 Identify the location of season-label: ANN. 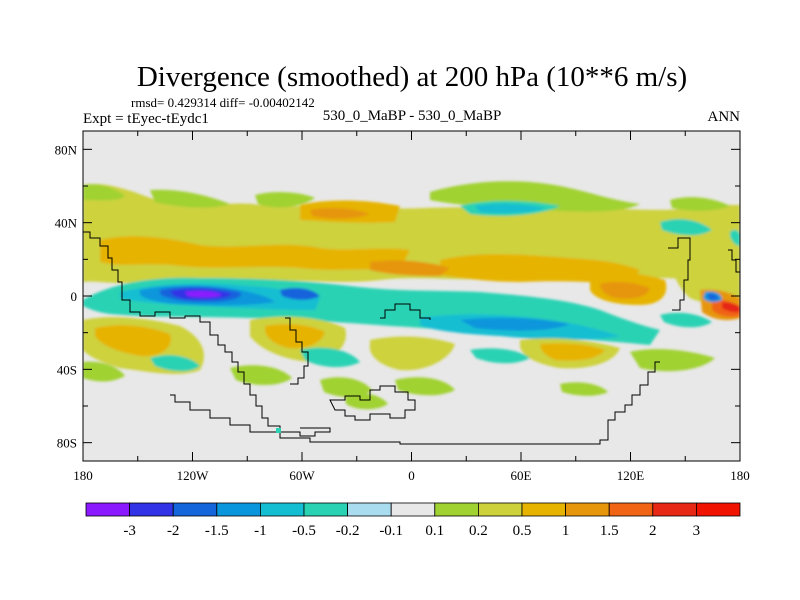
(724, 117).